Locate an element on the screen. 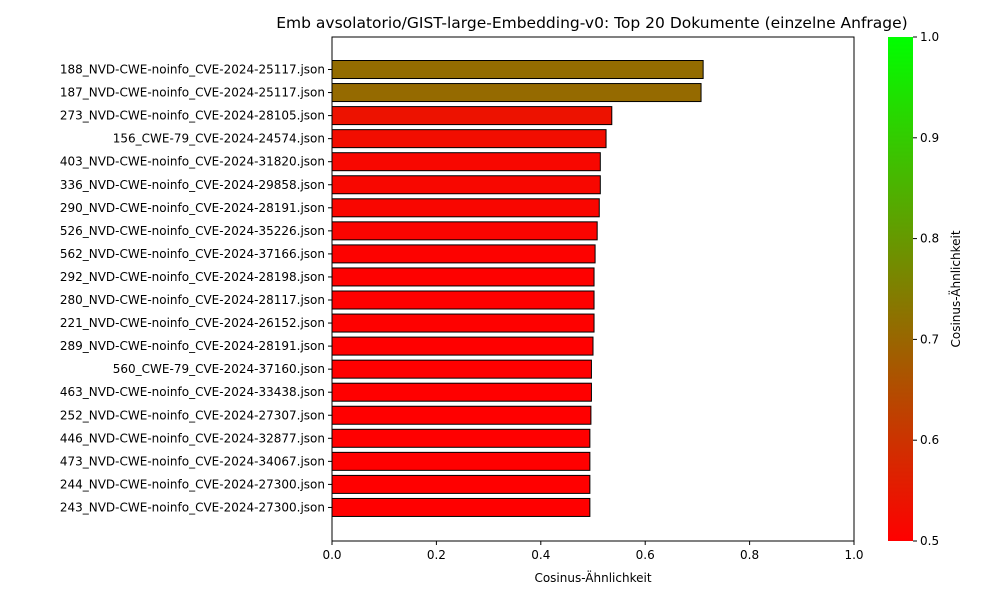  y-tick-label: 244_NVD-CWE-noinfo_CVE-2024-27300.json is located at coordinates (192, 484).